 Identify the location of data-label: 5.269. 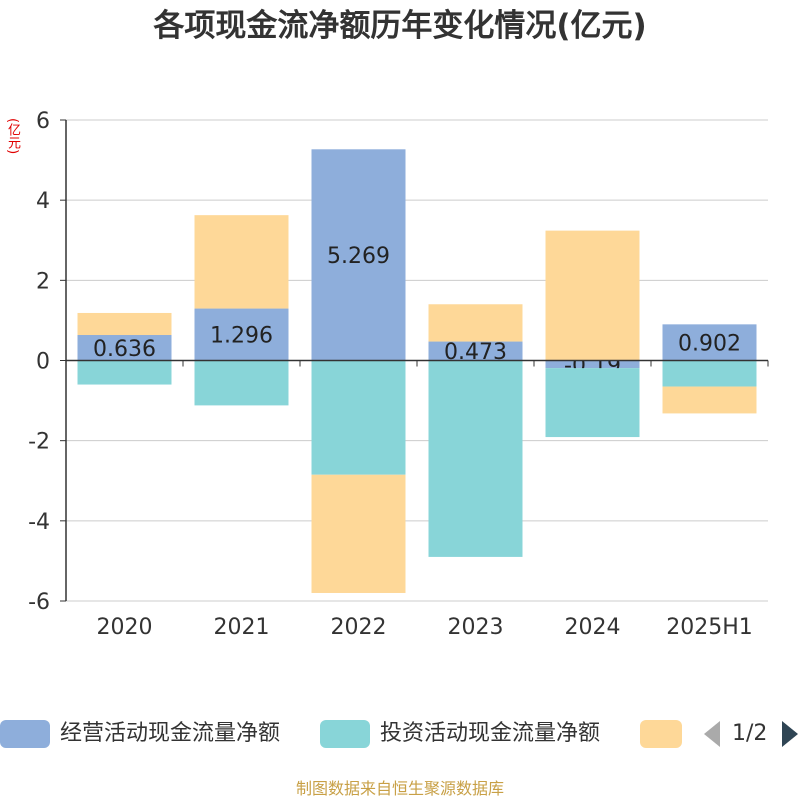
(358, 256).